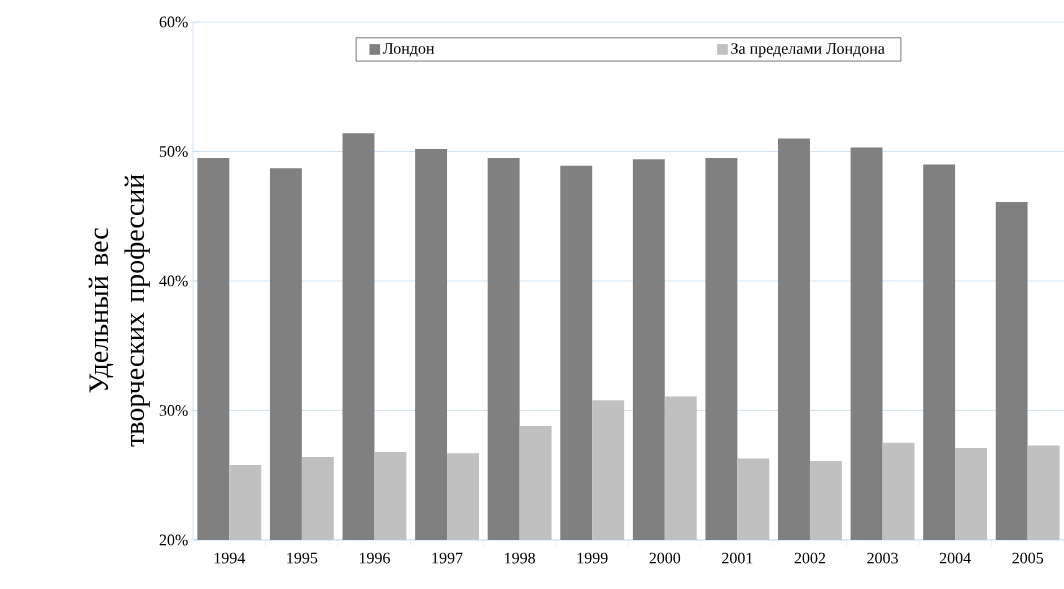  I want to click on y-tick-label: 60%, so click(173, 22).